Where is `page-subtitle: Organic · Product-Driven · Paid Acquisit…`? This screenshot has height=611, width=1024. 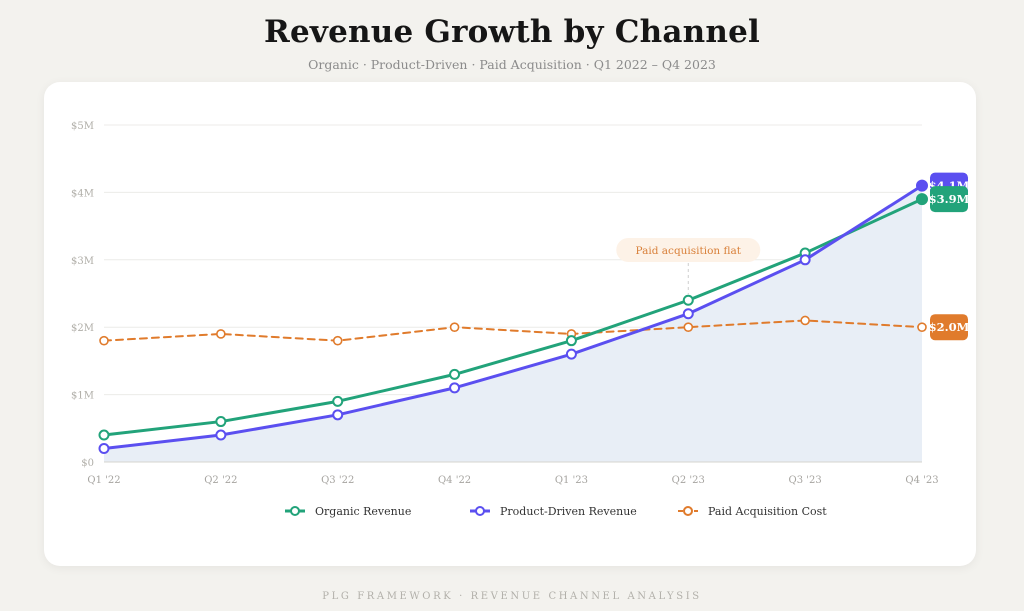
page-subtitle: Organic · Product-Driven · Paid Acquisit… is located at coordinates (512, 64).